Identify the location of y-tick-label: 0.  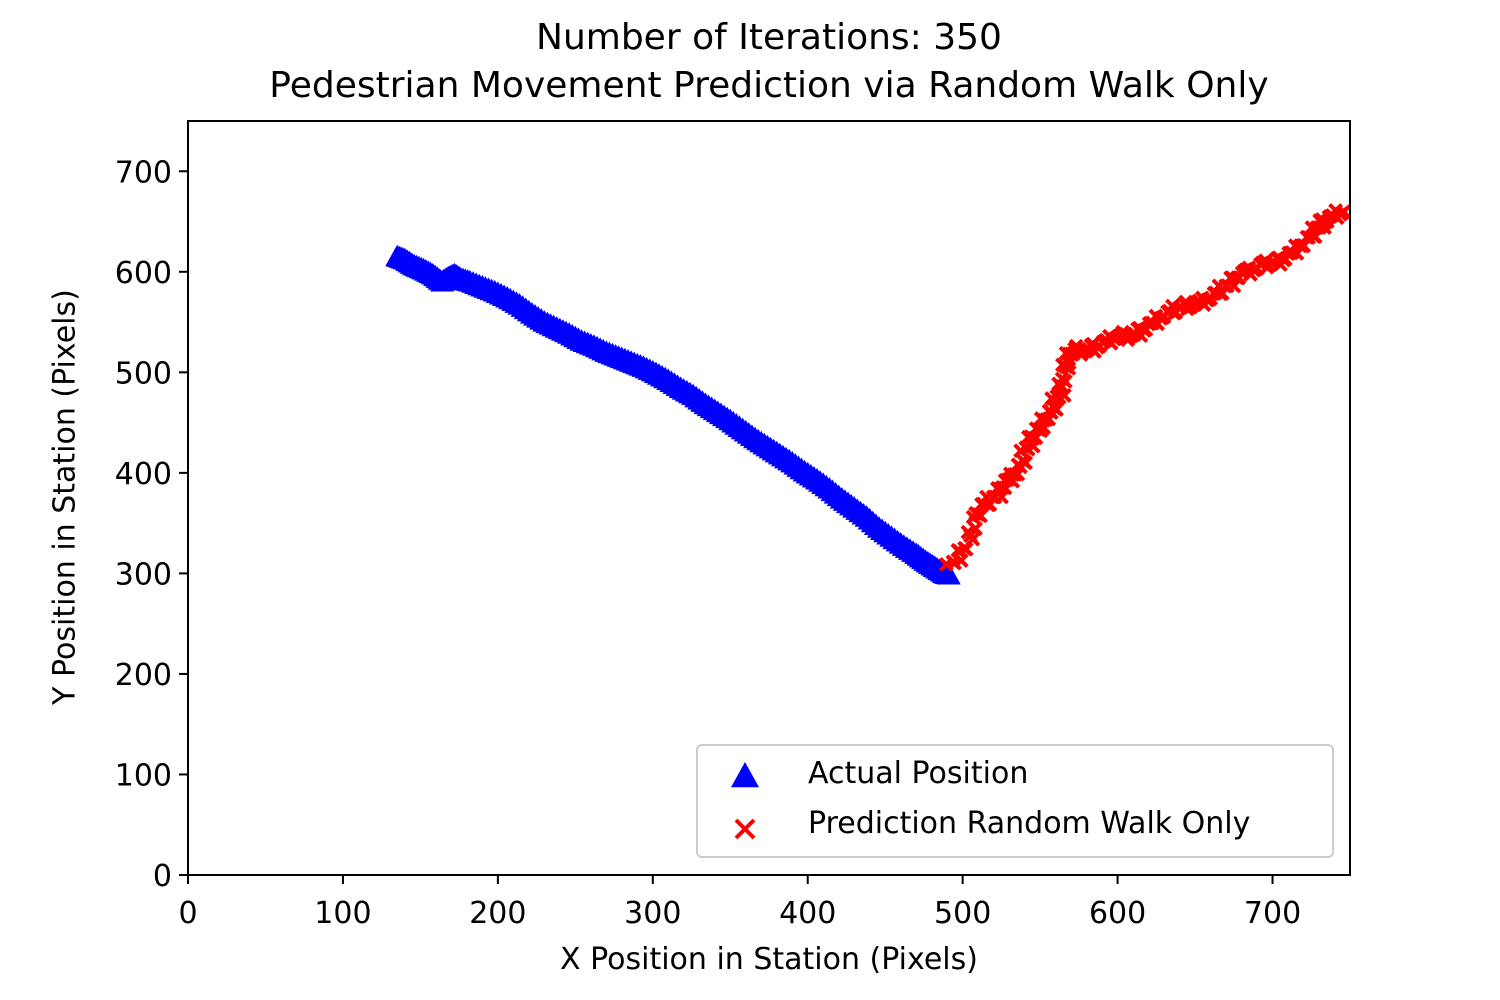
(162, 876).